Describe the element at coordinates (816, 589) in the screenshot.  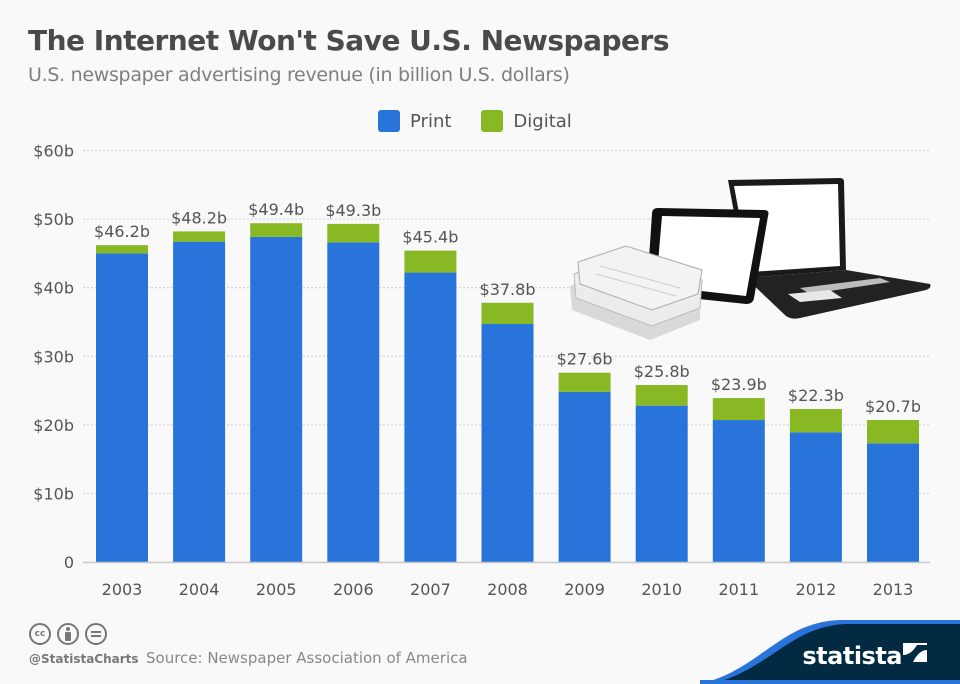
I see `x-tick-label: 2012` at that location.